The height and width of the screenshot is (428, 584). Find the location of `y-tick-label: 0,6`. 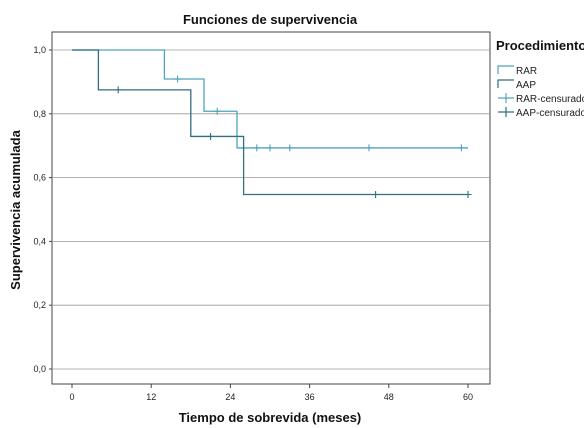

y-tick-label: 0,6 is located at coordinates (39, 178).